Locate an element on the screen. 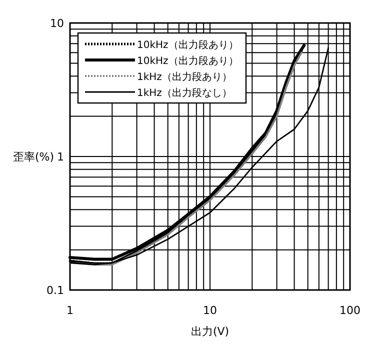 This screenshot has width=374, height=346. legend-label: 1kHz（出力段なし） is located at coordinates (184, 93).